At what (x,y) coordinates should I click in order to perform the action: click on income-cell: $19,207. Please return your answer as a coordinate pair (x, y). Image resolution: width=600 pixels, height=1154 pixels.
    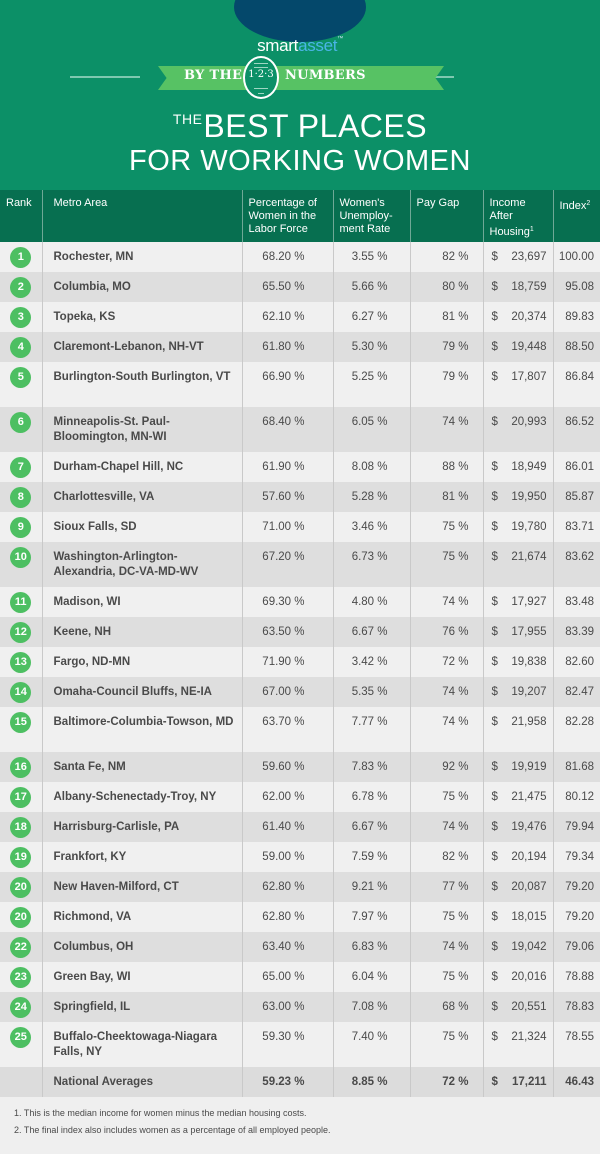
    Looking at the image, I should click on (518, 692).